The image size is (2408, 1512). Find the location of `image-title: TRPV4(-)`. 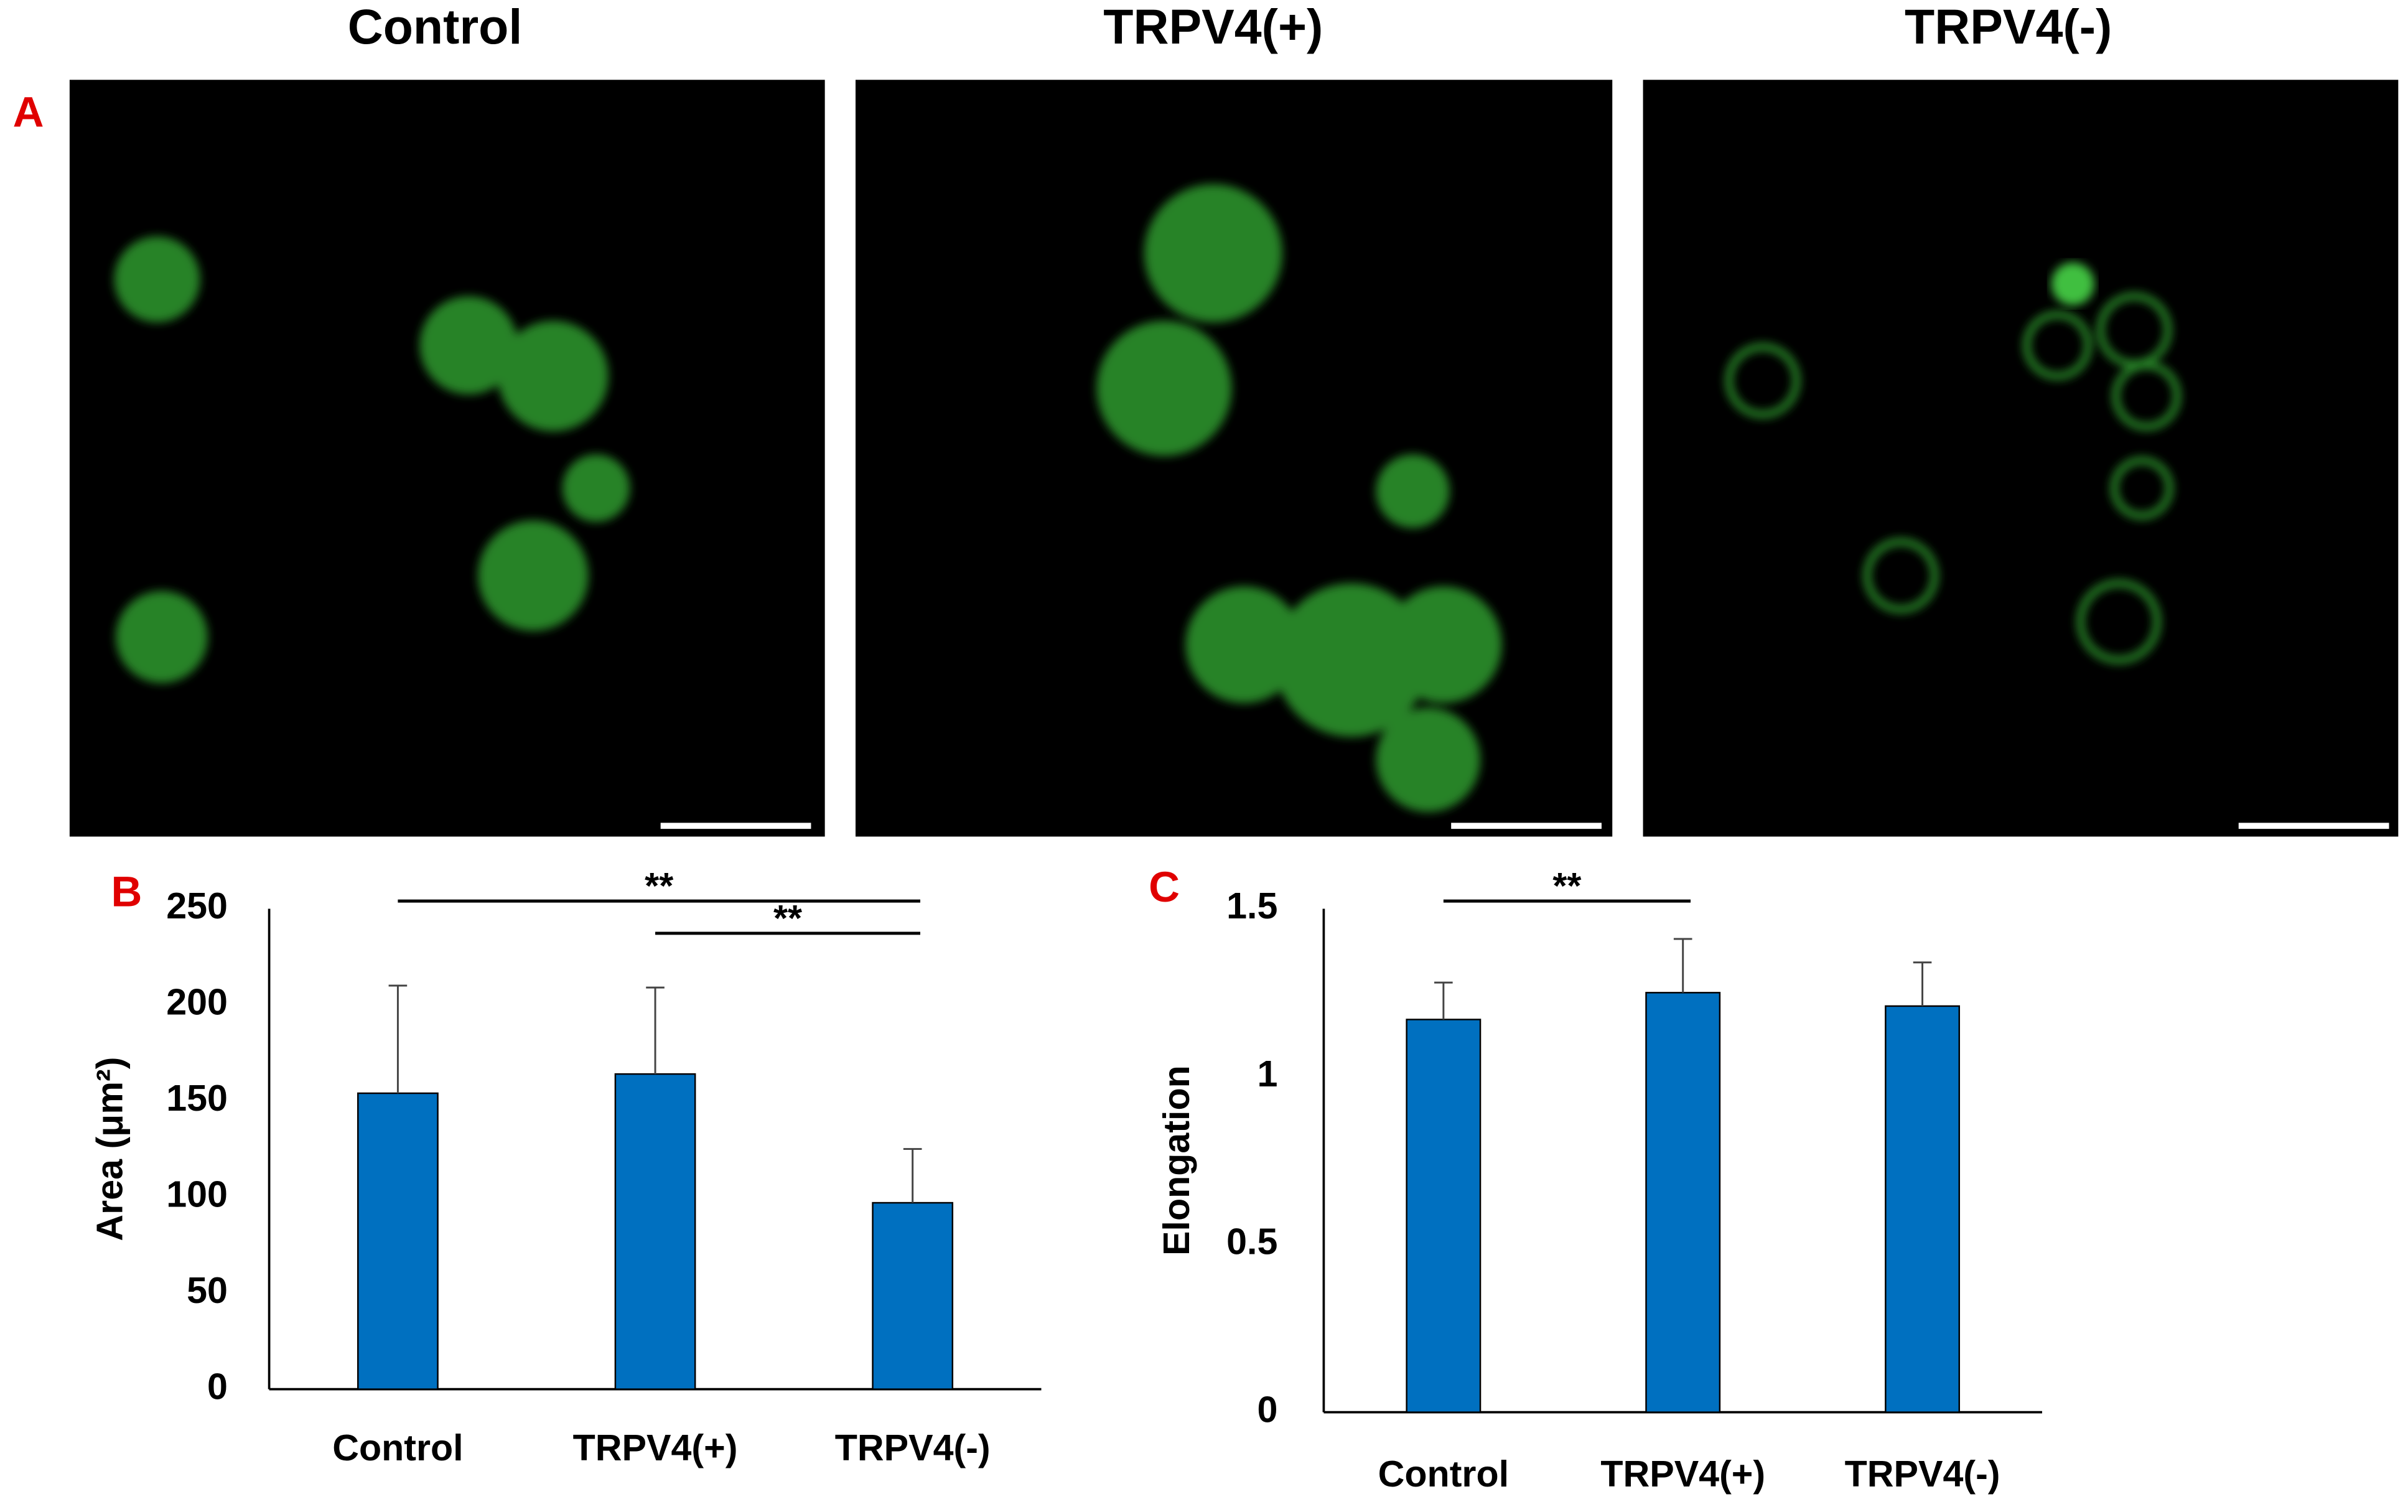

image-title: TRPV4(-) is located at coordinates (2009, 27).